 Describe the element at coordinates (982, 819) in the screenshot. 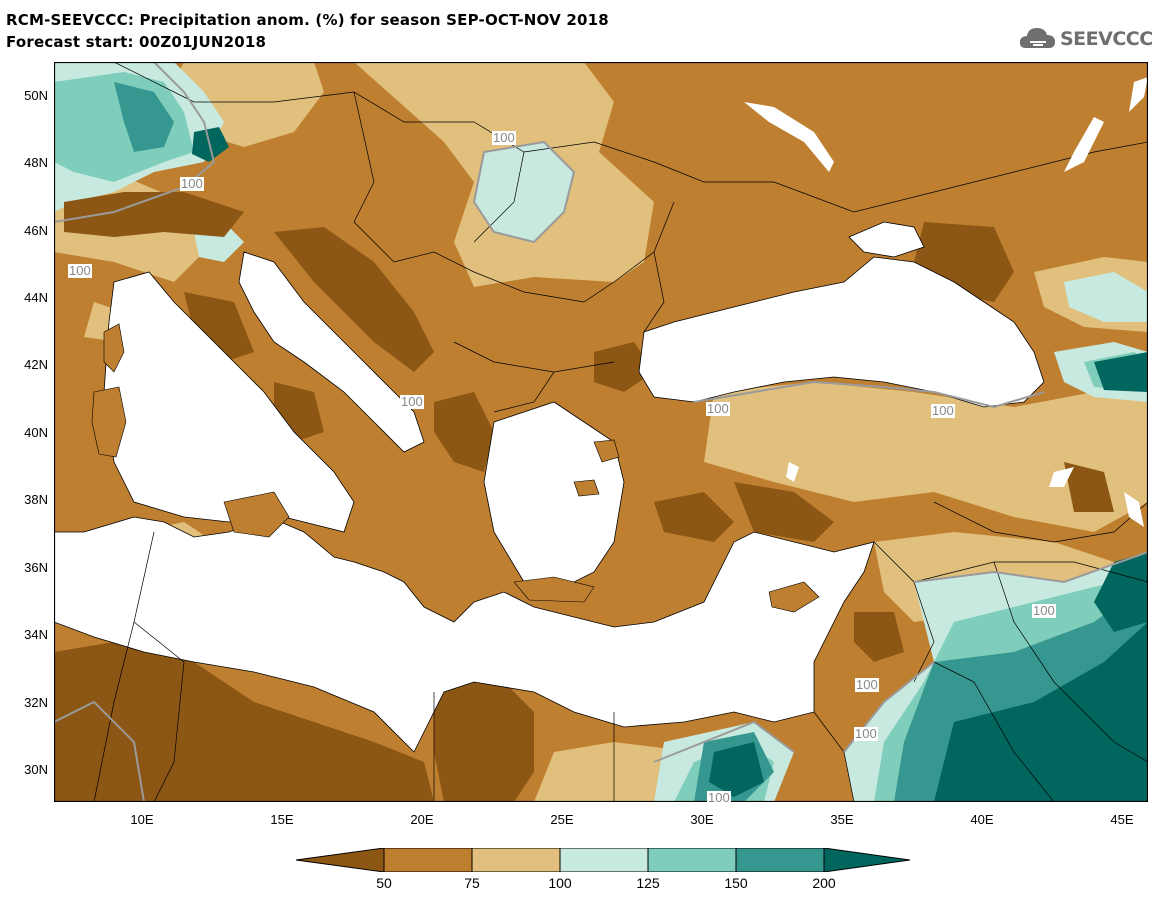

I see `lon-label: 40E` at that location.